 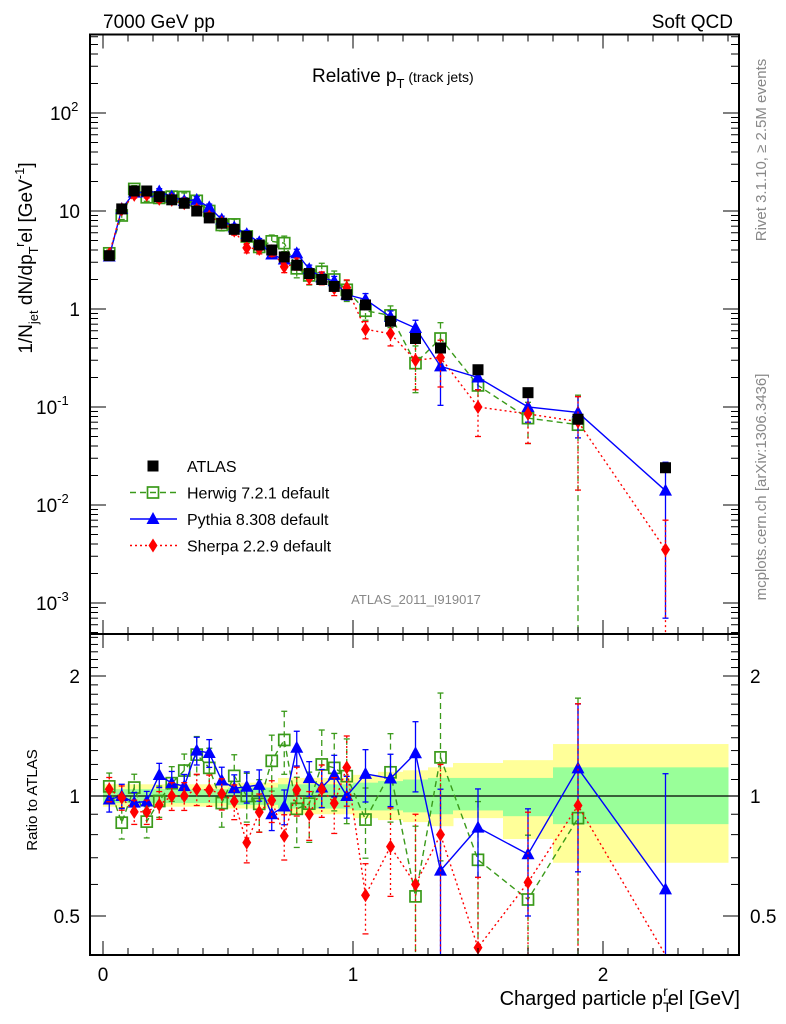 What do you see at coordinates (704, 999) in the screenshot?
I see `xlabel-b: el [GeV]` at bounding box center [704, 999].